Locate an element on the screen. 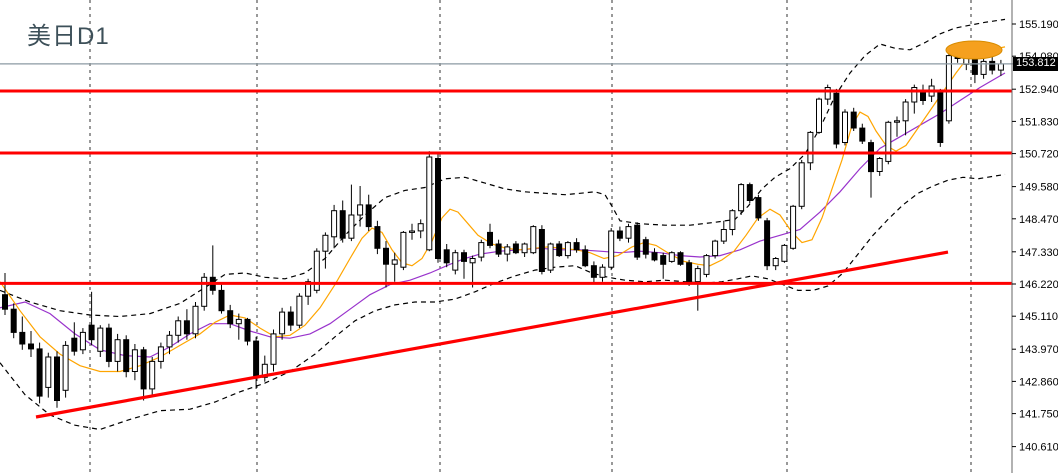 This screenshot has width=1058, height=473. price-axis-label: 147.330 is located at coordinates (1038, 253).